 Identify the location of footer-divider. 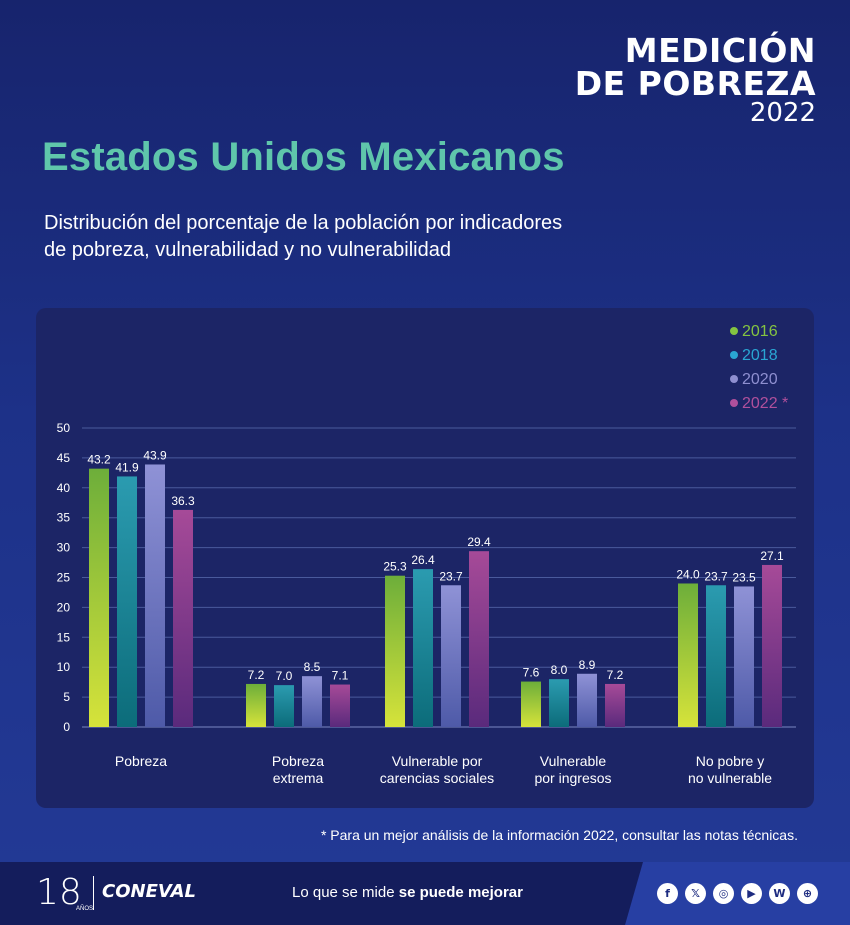
(93, 893).